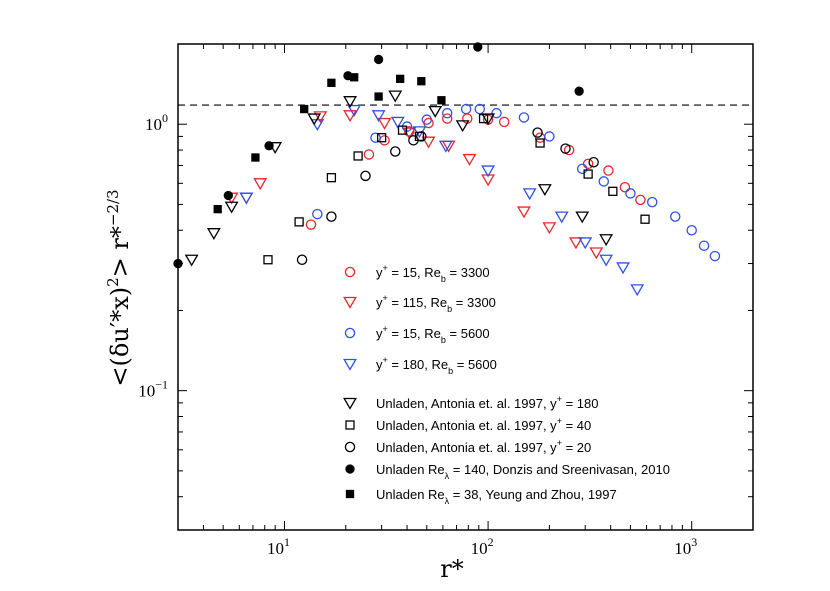 This screenshot has width=830, height=591. What do you see at coordinates (487, 402) in the screenshot?
I see `legend-label: Unladen, Antonia et. al. 1997, y+ = 180` at bounding box center [487, 402].